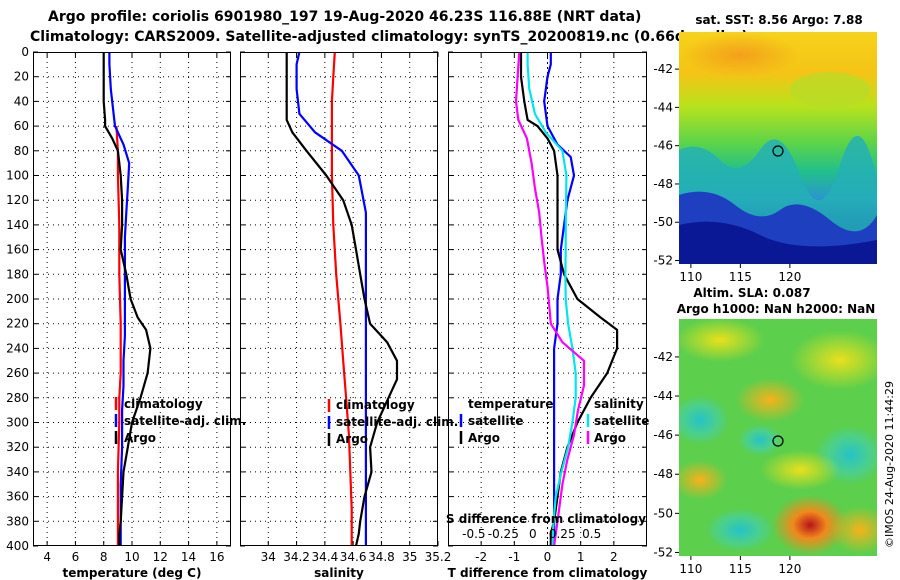 The image size is (900, 580). Describe the element at coordinates (473, 534) in the screenshot. I see `s-difference-tick-label: -0.5` at that location.